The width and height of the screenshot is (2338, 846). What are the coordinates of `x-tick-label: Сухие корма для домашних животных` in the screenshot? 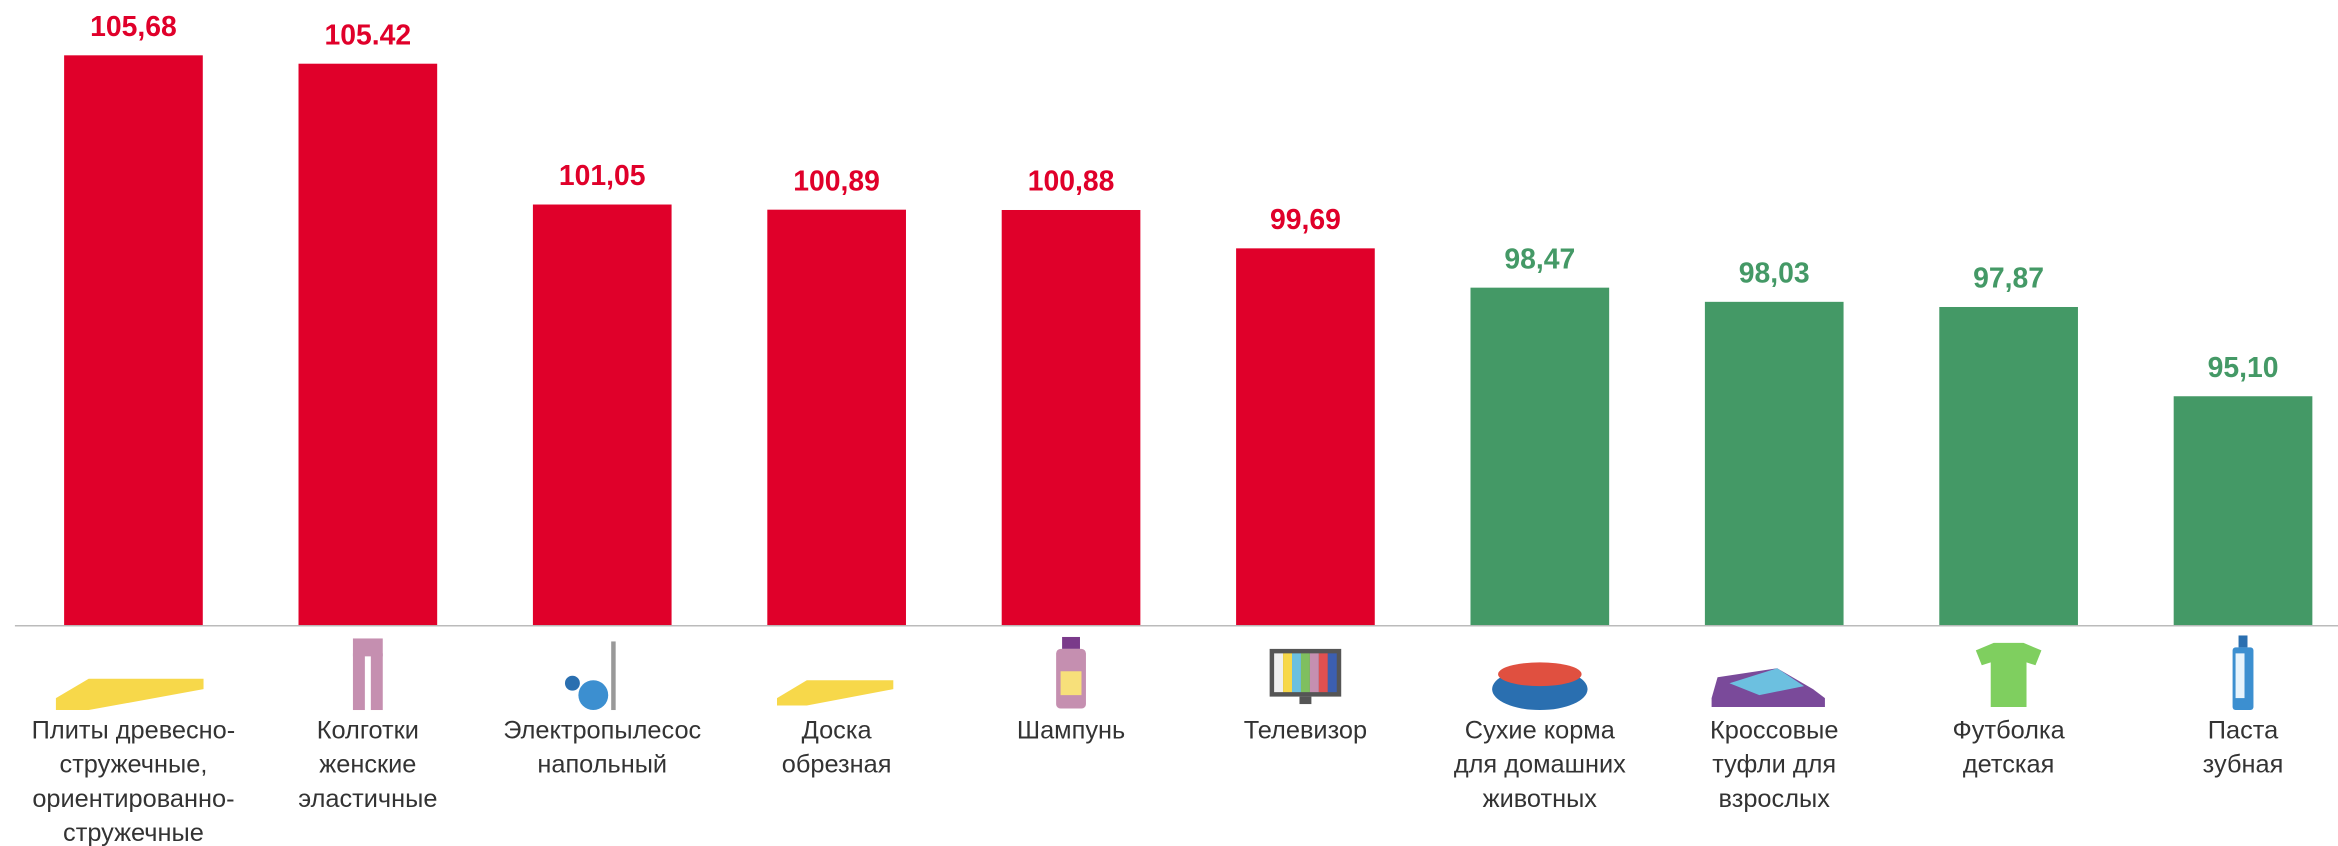 It's located at (1539, 764).